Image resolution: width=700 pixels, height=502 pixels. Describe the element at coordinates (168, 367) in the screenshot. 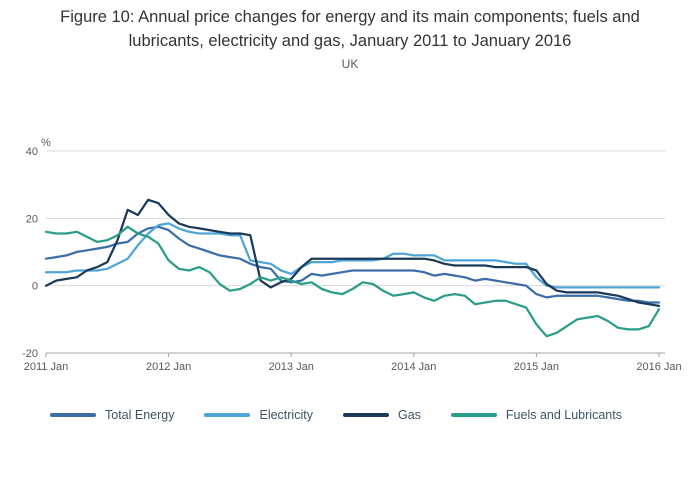

I see `x-tick-label-2012-jan: 2012 Jan` at that location.